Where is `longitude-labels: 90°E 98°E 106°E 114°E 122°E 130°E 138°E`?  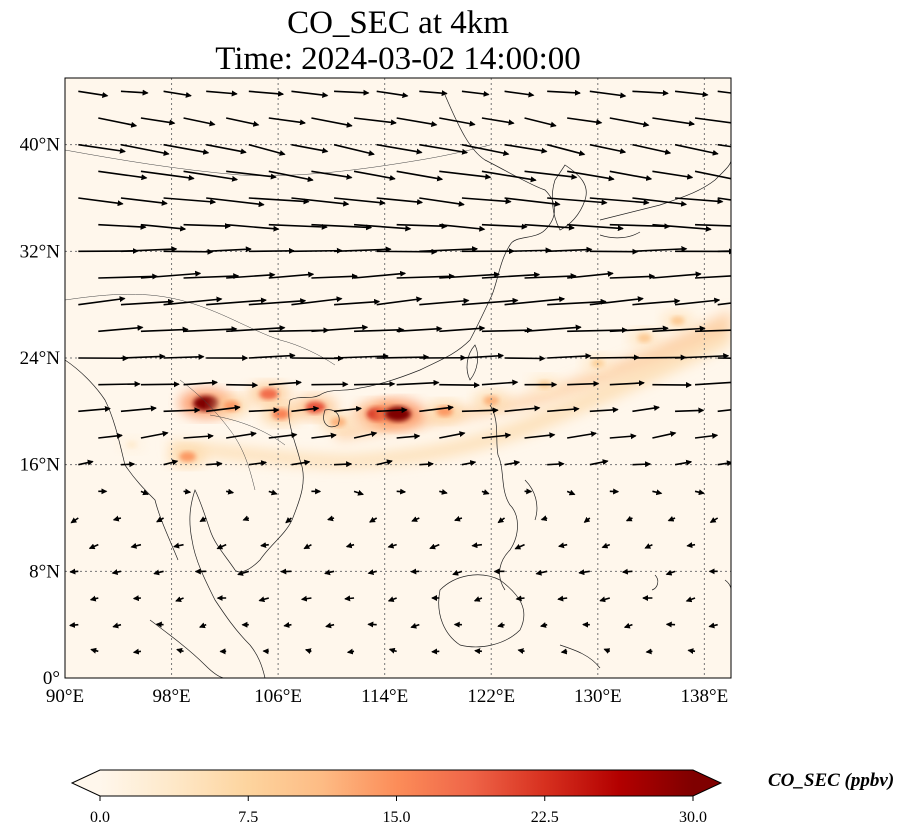 longitude-labels: 90°E 98°E 106°E 114°E 122°E 130°E 138°E is located at coordinates (387, 696).